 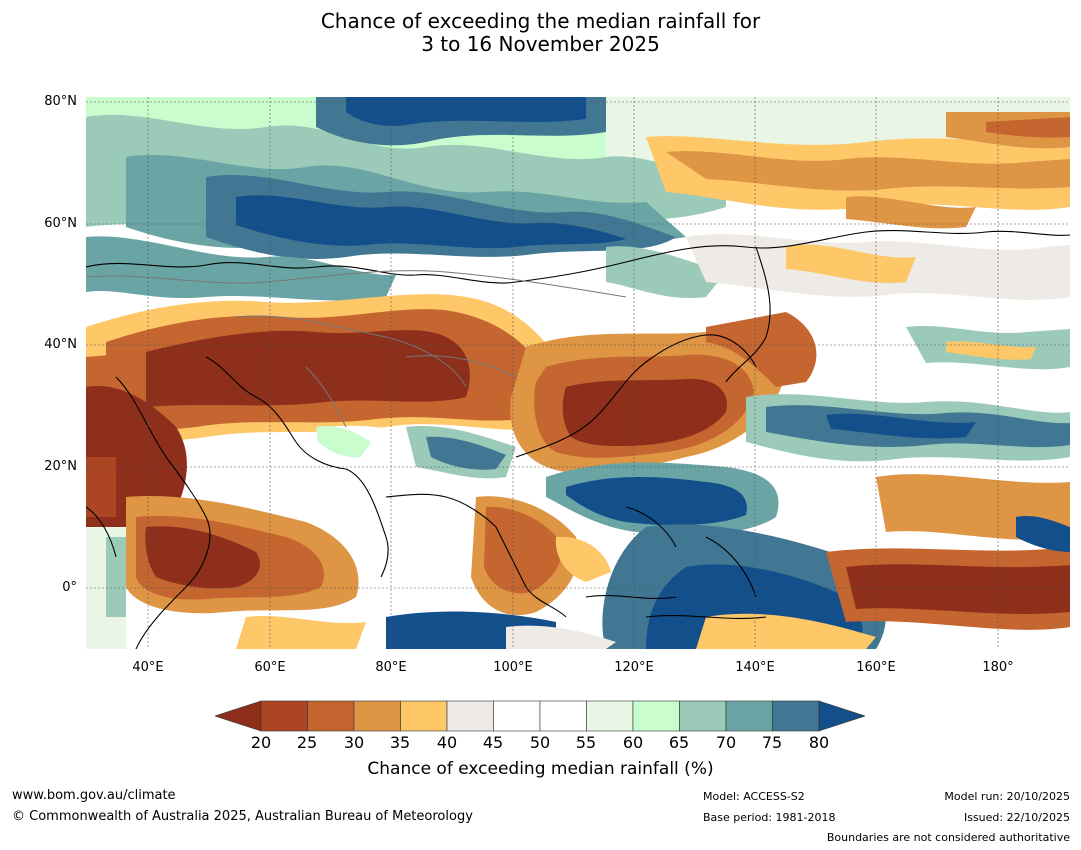 I want to click on colorbar, so click(x=540, y=716).